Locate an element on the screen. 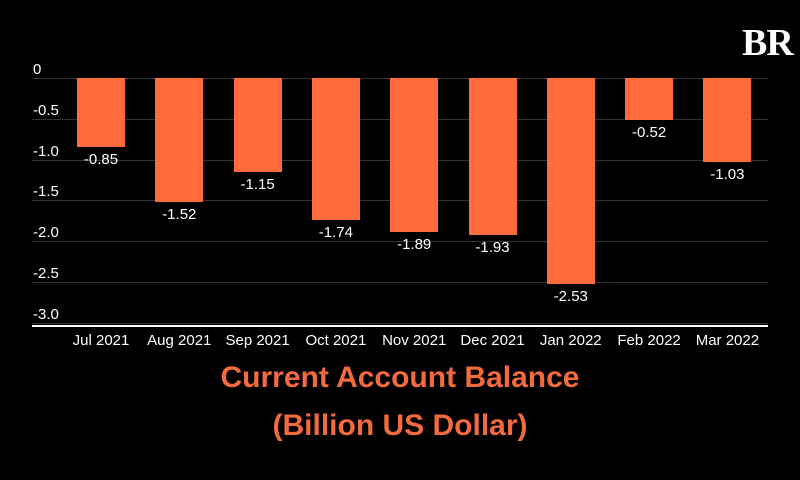  x-tick-label: Feb 2022 is located at coordinates (649, 340).